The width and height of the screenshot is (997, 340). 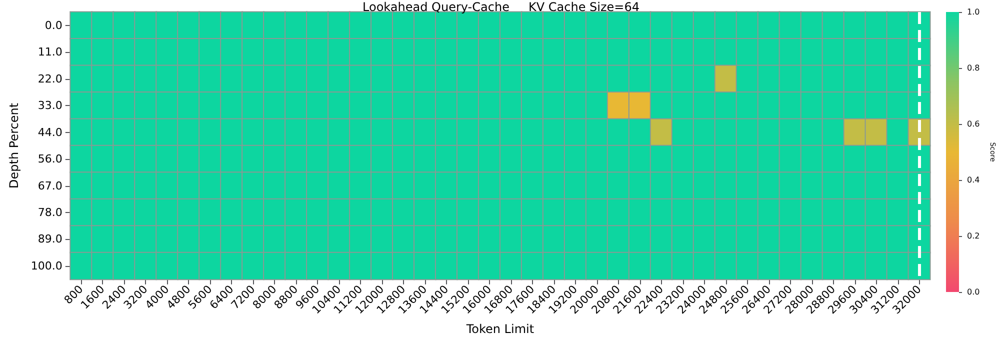 What do you see at coordinates (50, 132) in the screenshot?
I see `y-tick-label: 44.0` at bounding box center [50, 132].